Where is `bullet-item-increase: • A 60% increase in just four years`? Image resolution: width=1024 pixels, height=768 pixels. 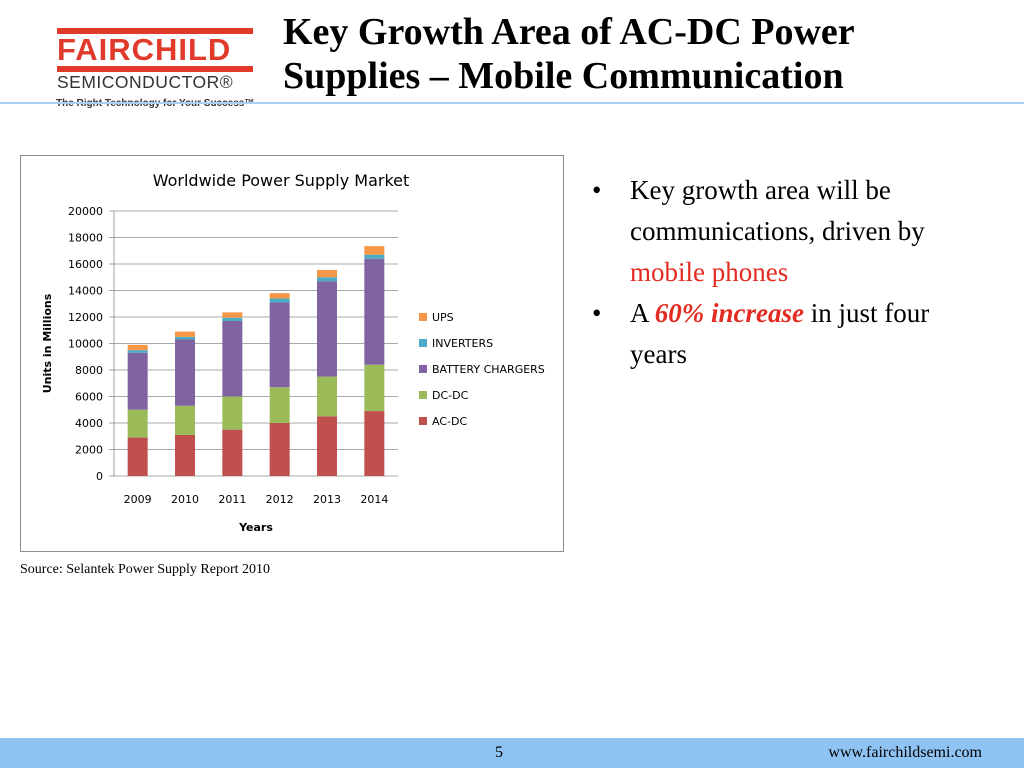
bullet-item-increase: • A 60% increase in just four years is located at coordinates (792, 334).